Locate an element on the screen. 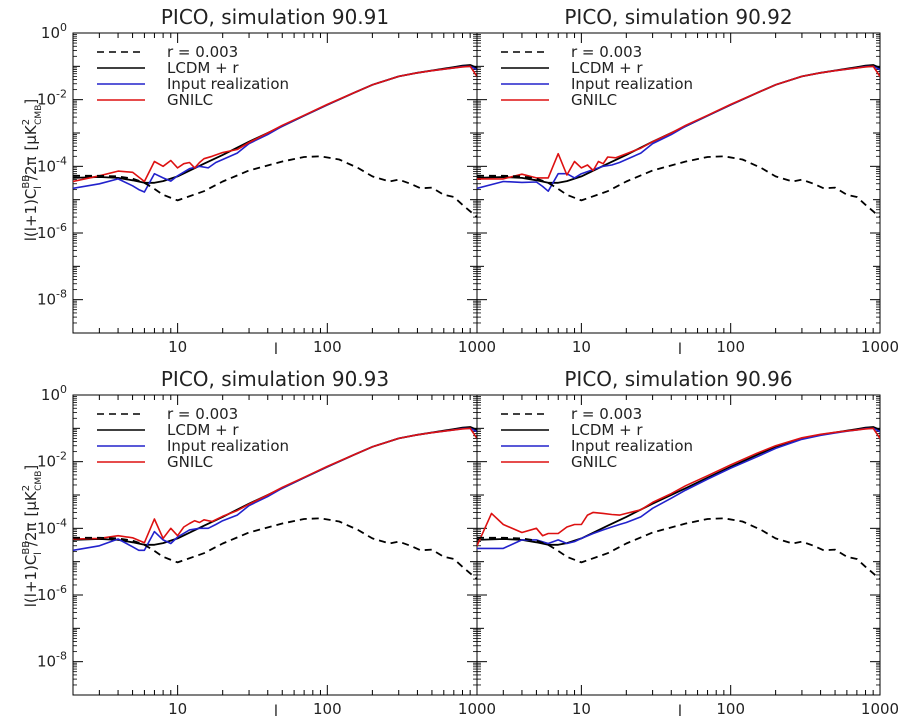 The width and height of the screenshot is (900, 721). ylabel-bottom: l(l+1)CBBl/2π [μK2 CMB] is located at coordinates (32, 536).